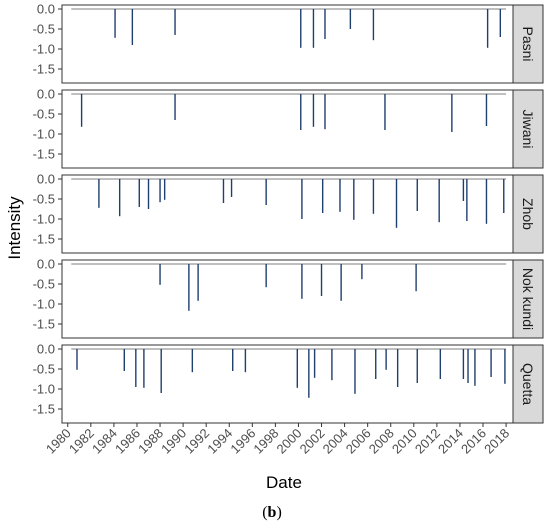  What do you see at coordinates (81, 441) in the screenshot?
I see `x-tick-label: 1982` at bounding box center [81, 441].